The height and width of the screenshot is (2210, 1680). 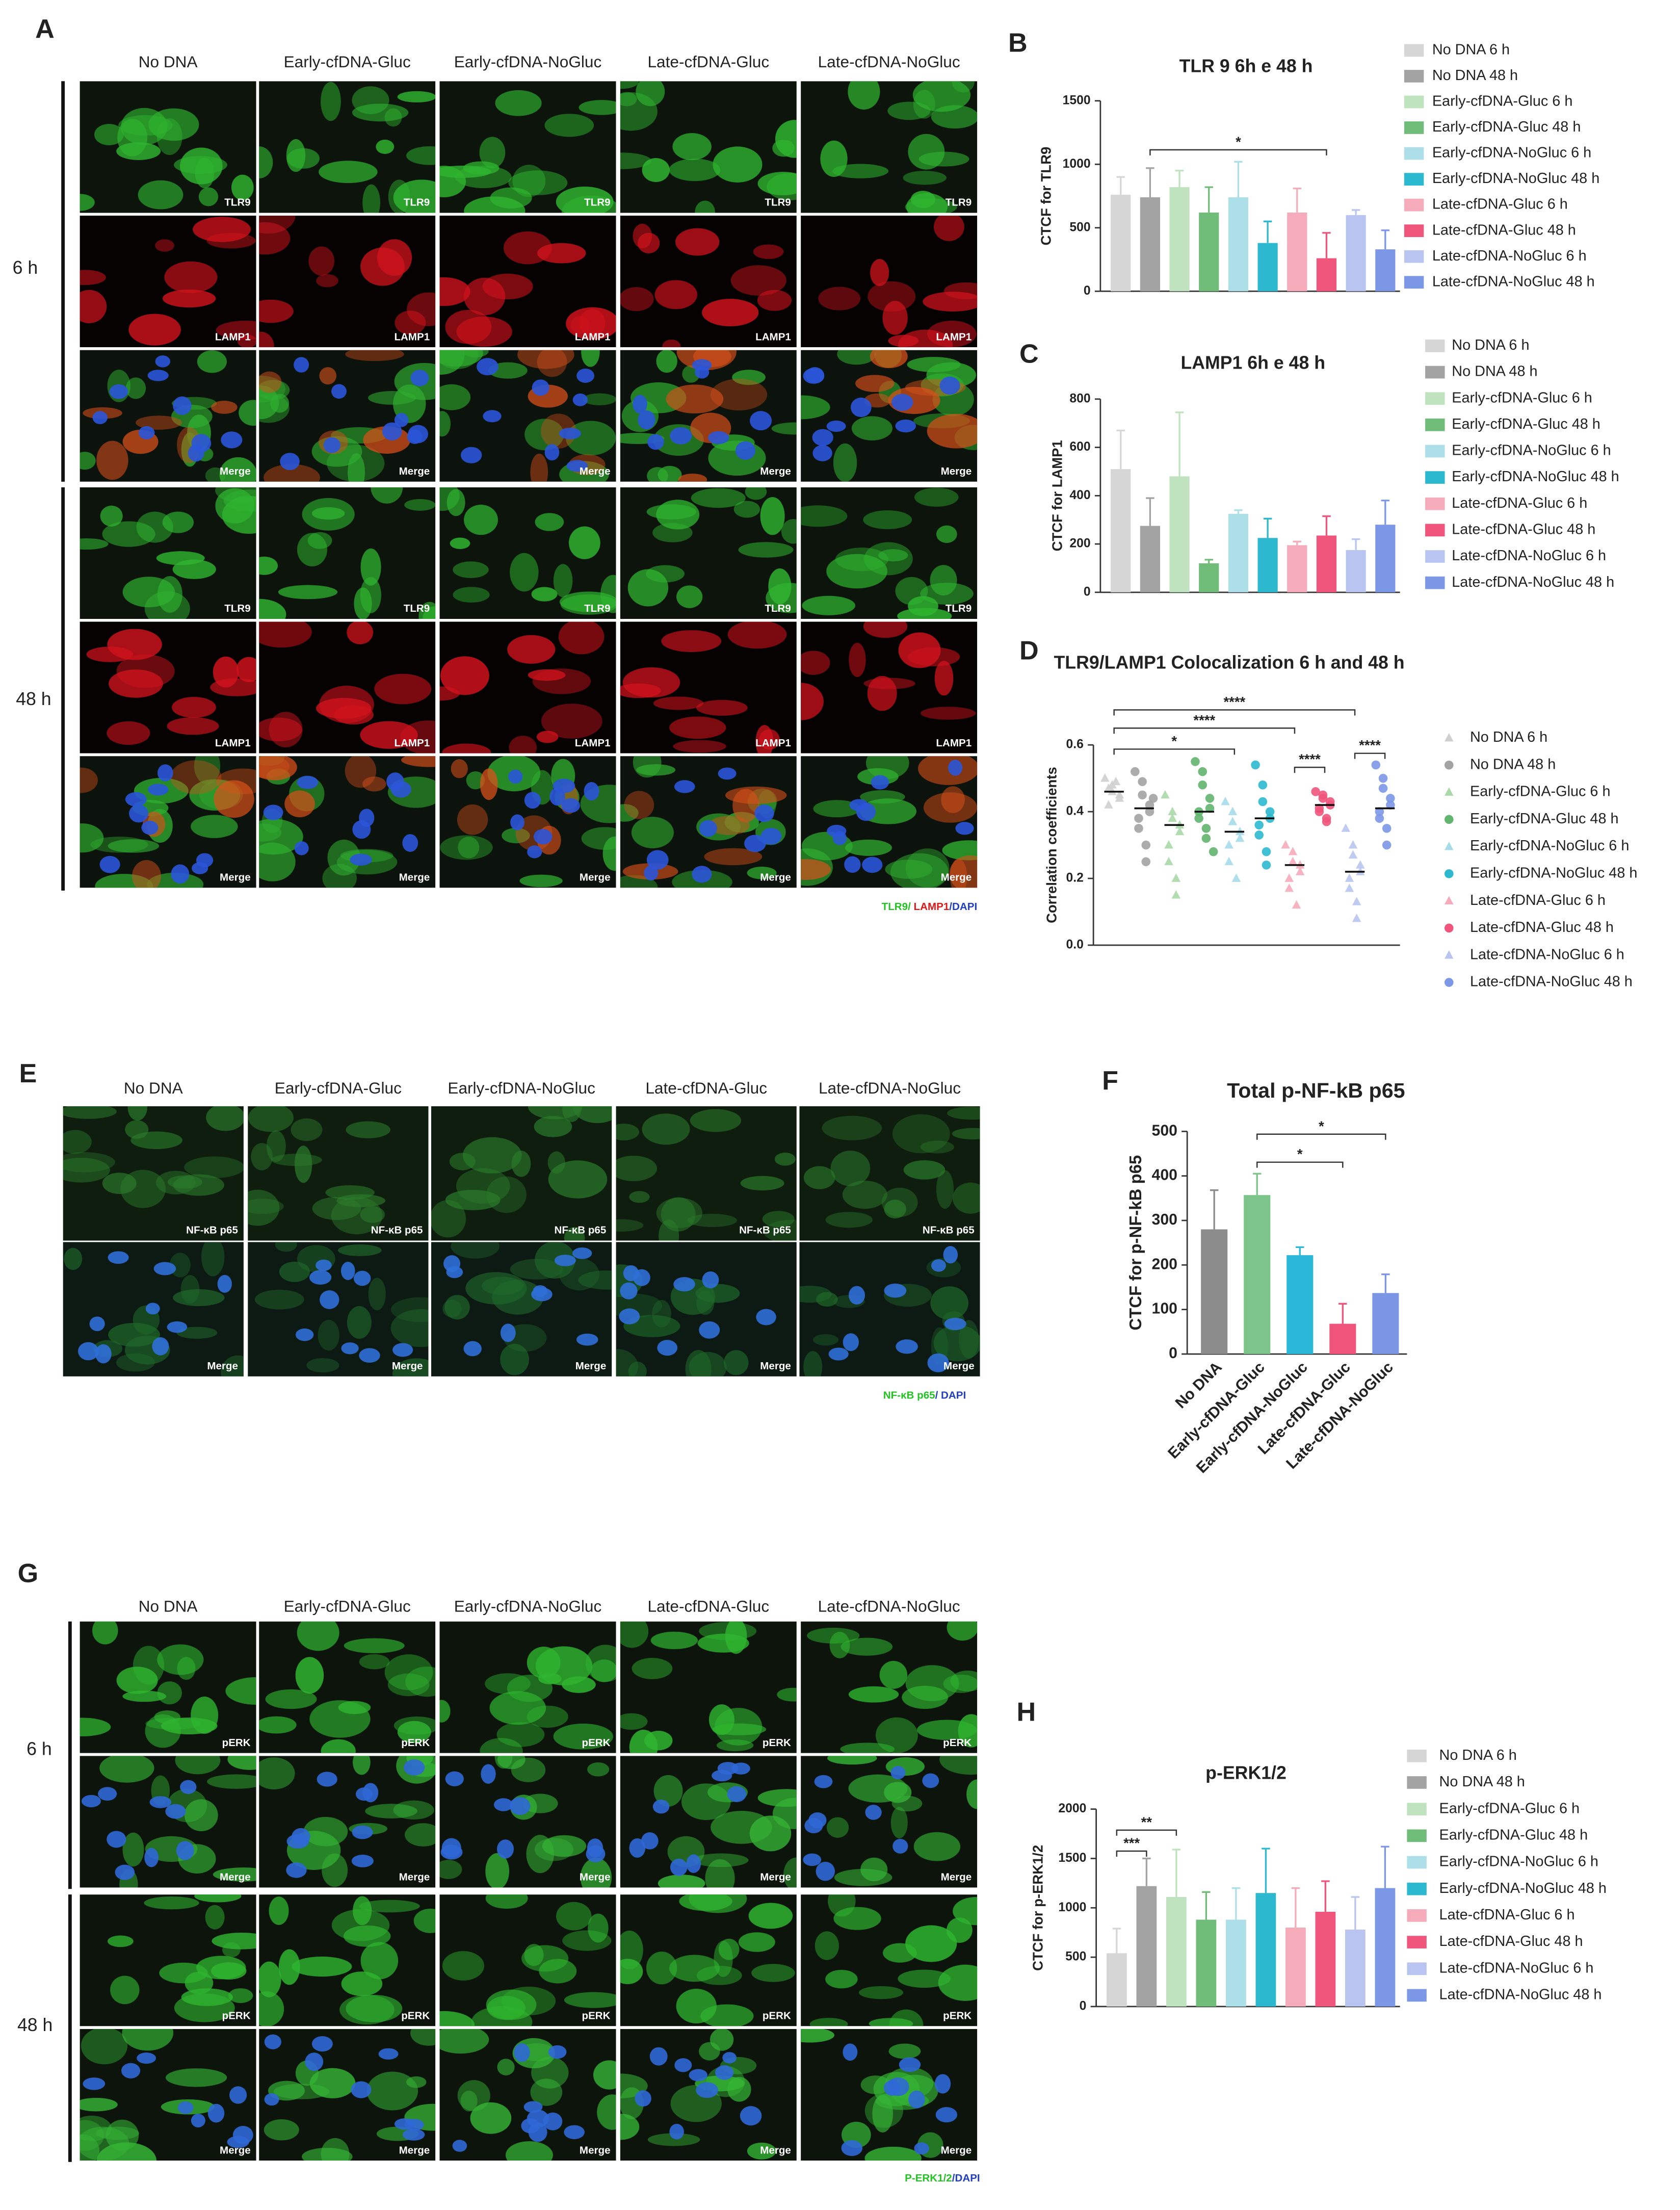 What do you see at coordinates (1072, 1808) in the screenshot?
I see `y-tick-label: 2000` at bounding box center [1072, 1808].